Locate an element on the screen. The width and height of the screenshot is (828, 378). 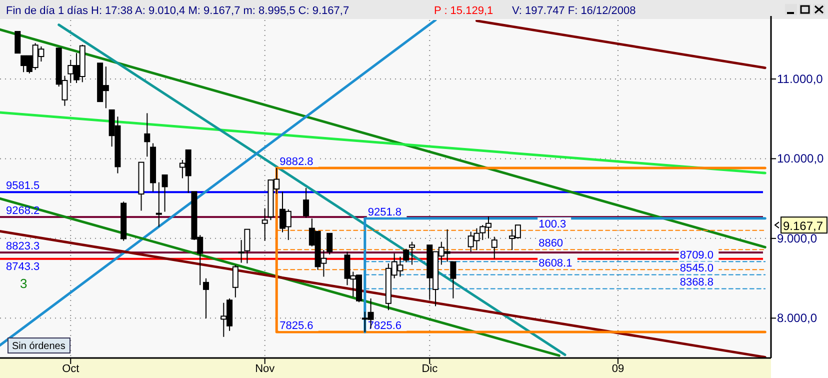
y-tick-label: 8.000,0 is located at coordinates (797, 318).